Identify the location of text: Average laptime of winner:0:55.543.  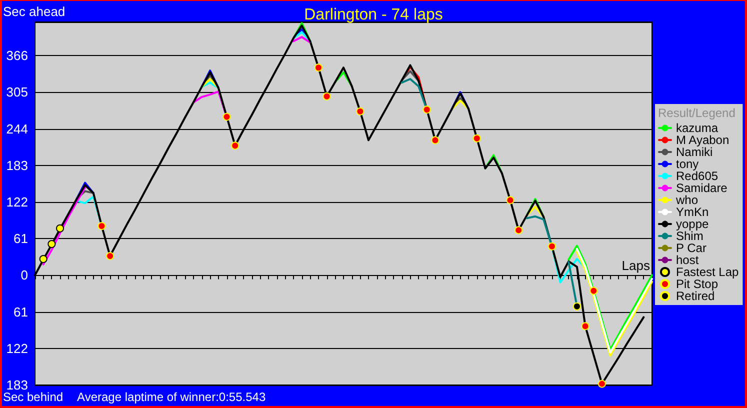
(171, 397).